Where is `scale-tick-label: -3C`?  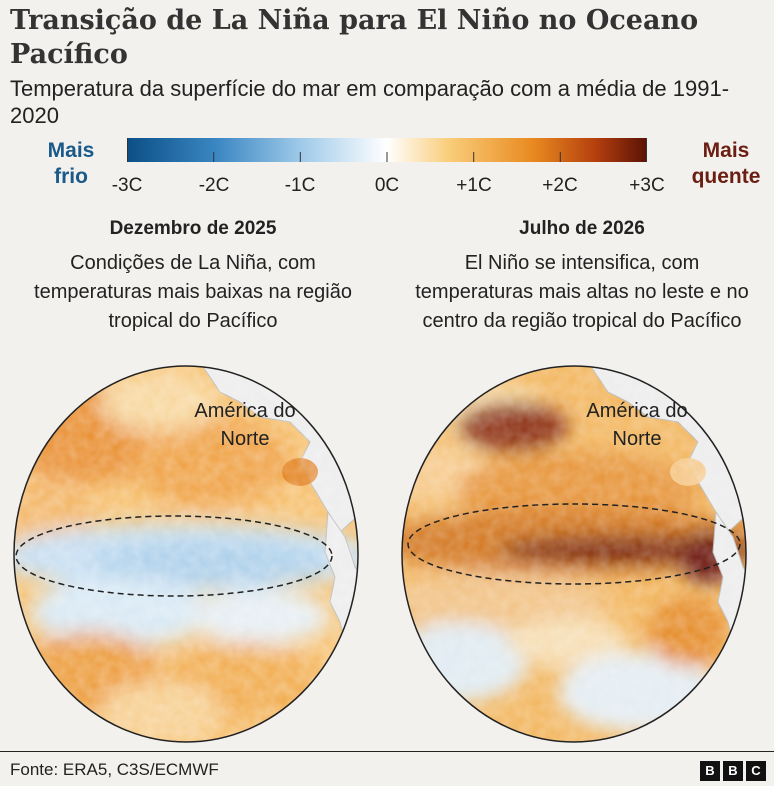 scale-tick-label: -3C is located at coordinates (127, 185).